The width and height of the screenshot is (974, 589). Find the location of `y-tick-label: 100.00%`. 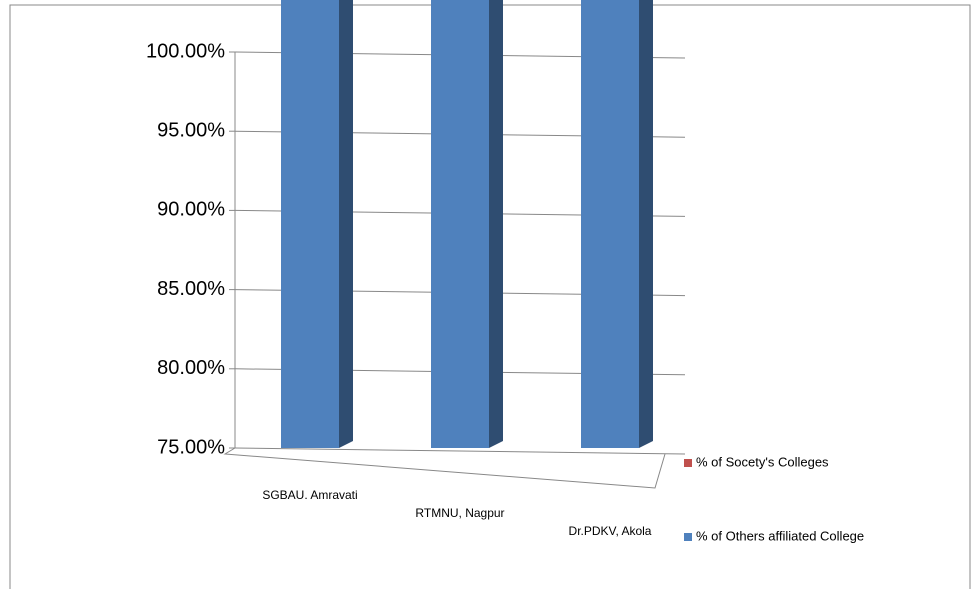

y-tick-label: 100.00% is located at coordinates (185, 51).